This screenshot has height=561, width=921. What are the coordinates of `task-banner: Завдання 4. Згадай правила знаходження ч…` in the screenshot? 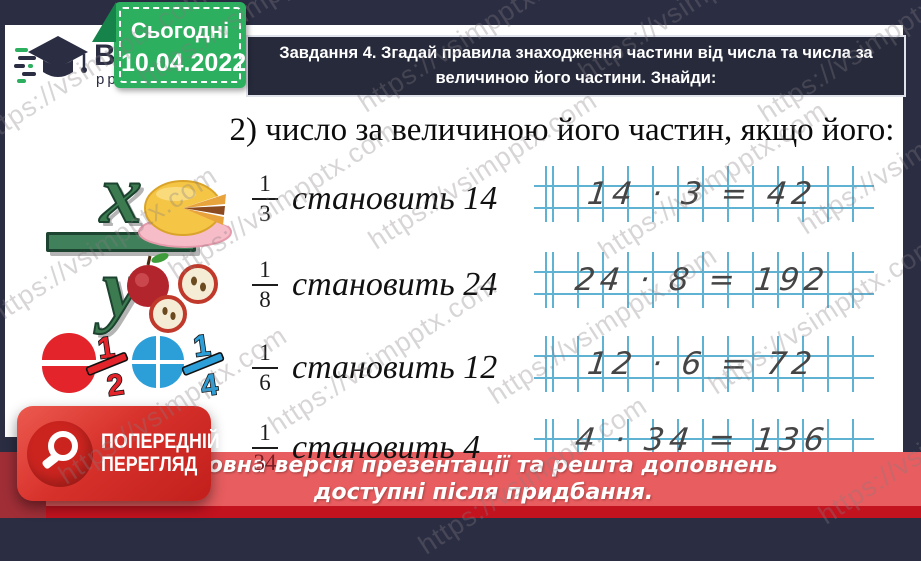 It's located at (576, 66).